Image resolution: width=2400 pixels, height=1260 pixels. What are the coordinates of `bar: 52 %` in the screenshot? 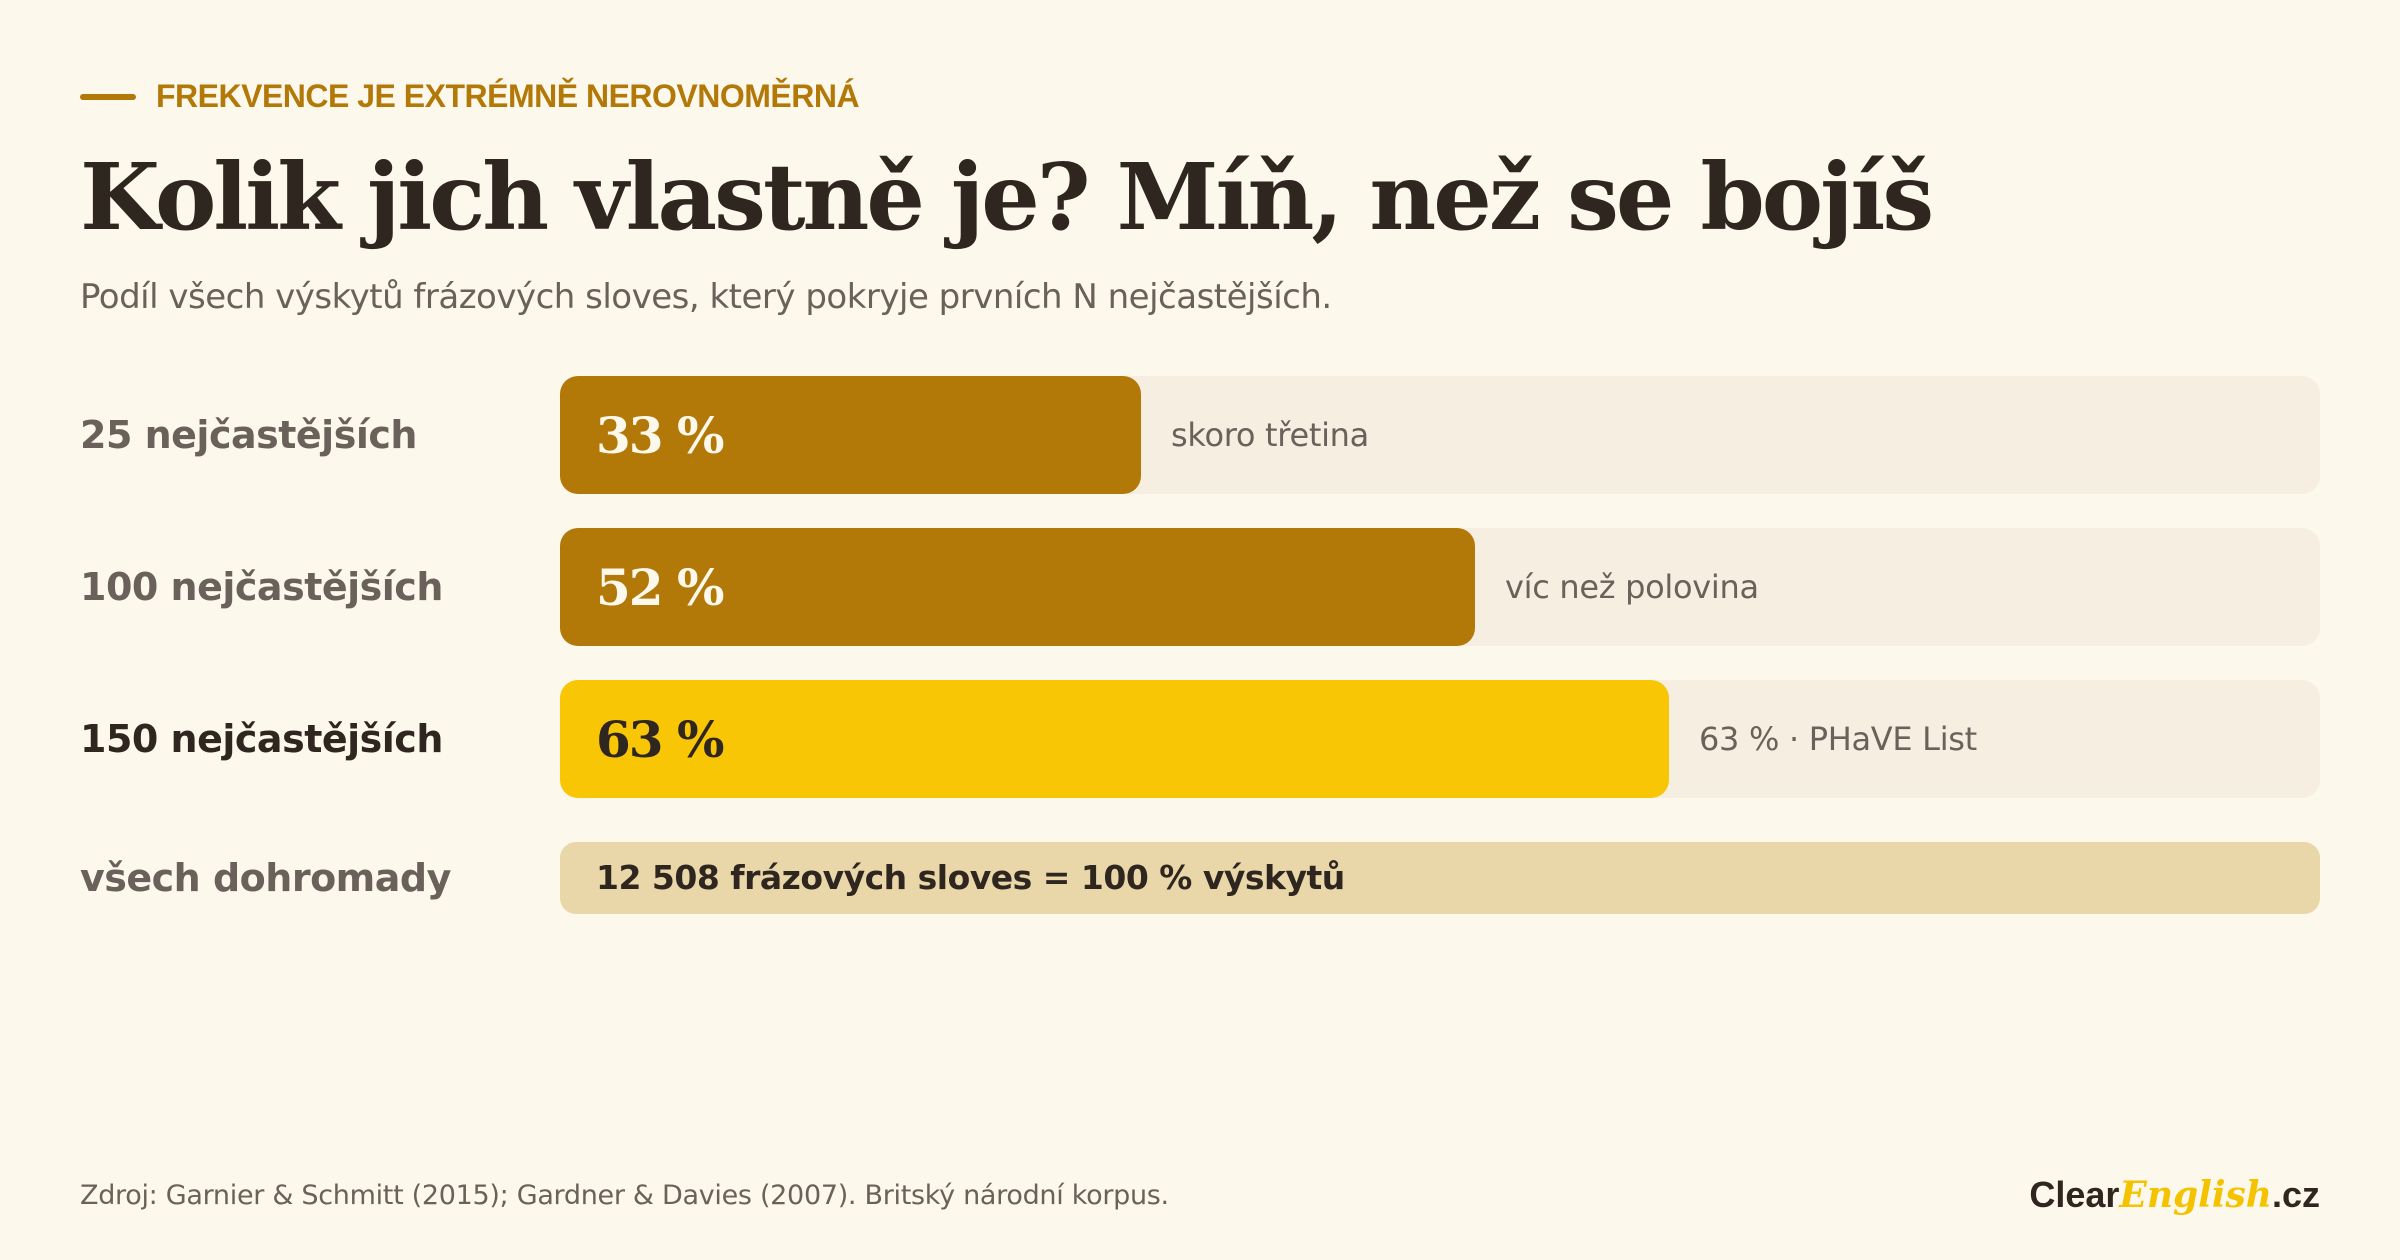 It's located at (1017, 587).